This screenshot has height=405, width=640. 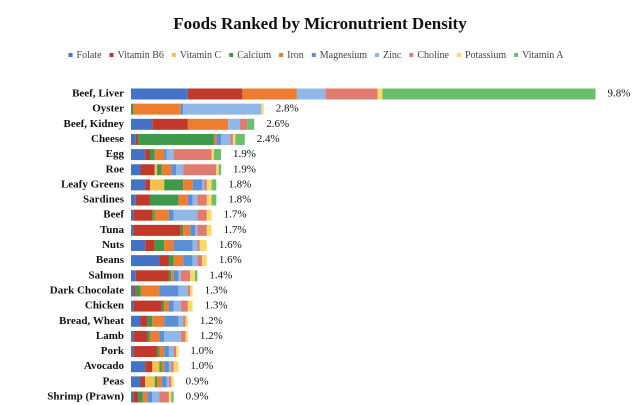 I want to click on y-tick-label: Tuna, so click(x=112, y=230).